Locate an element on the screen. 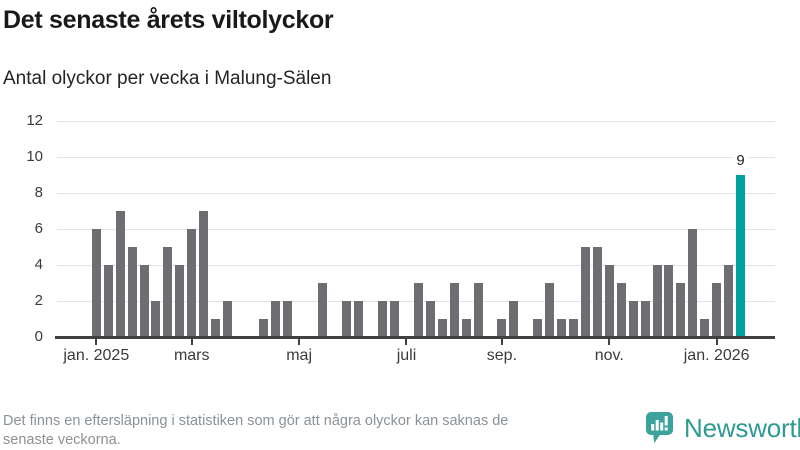  y-axis-label: 8 is located at coordinates (38, 192).